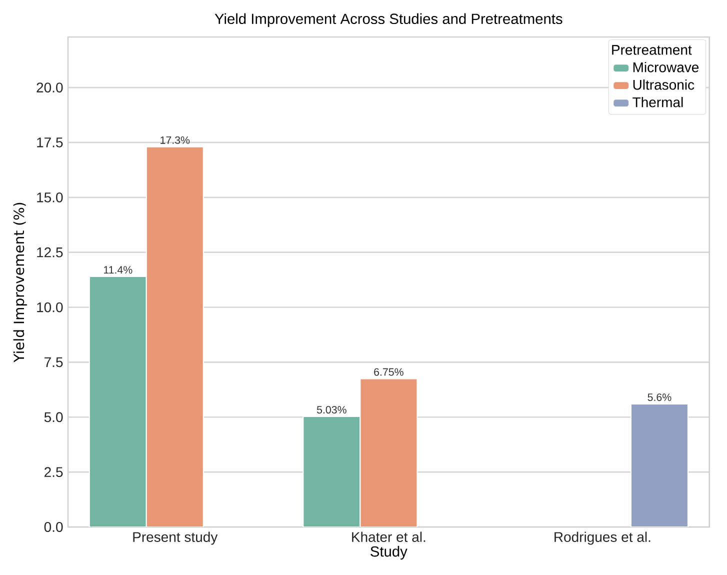 This screenshot has width=727, height=575. Describe the element at coordinates (53, 362) in the screenshot. I see `y-tick-label: 7.5` at that location.